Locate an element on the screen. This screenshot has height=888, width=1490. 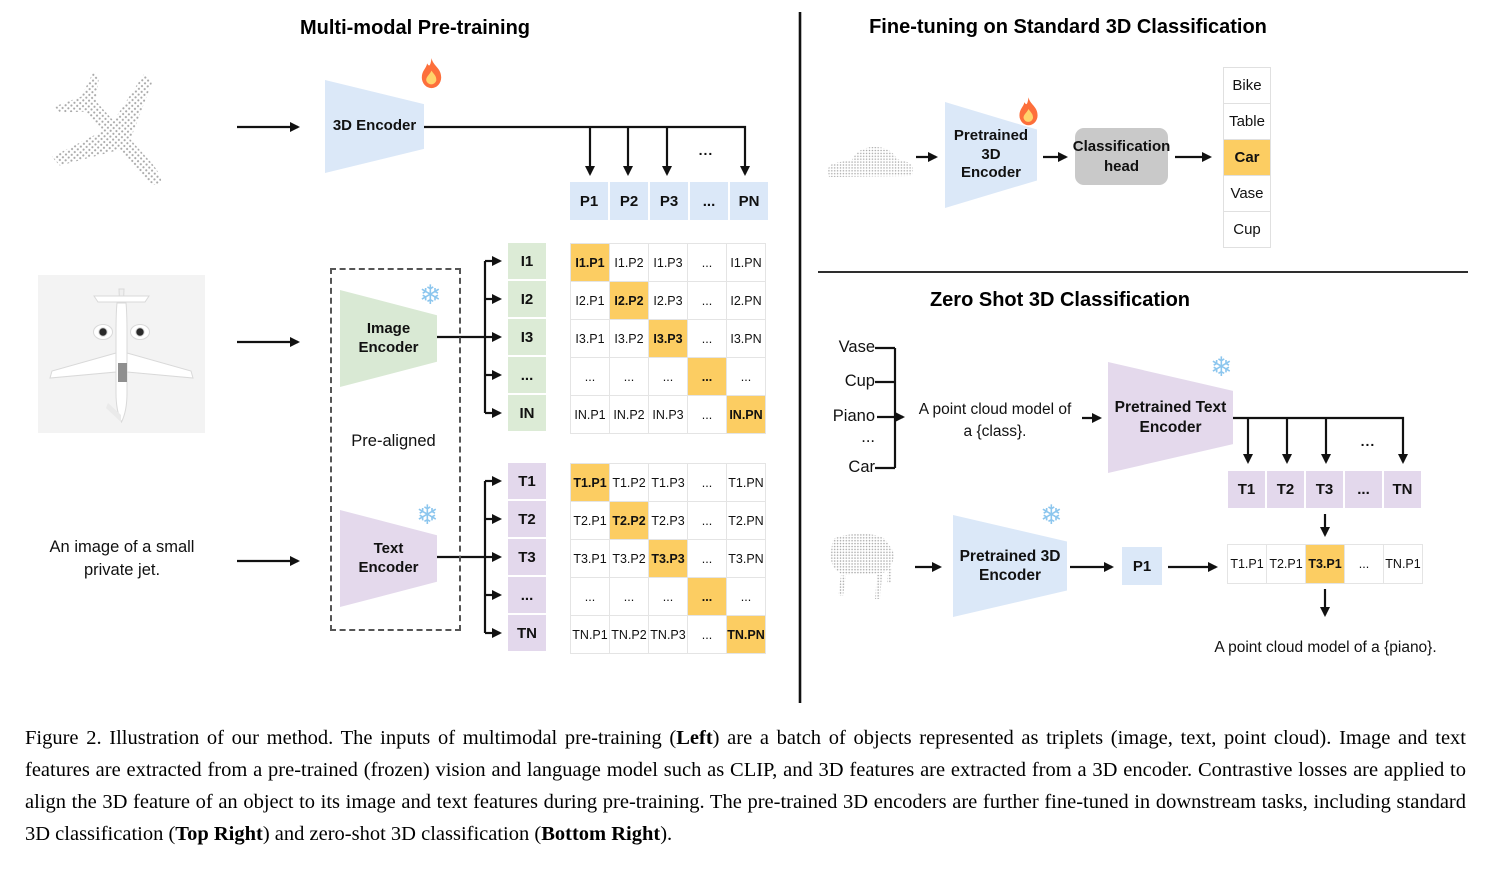
i-matrix-cell: I3.PN is located at coordinates (746, 338).